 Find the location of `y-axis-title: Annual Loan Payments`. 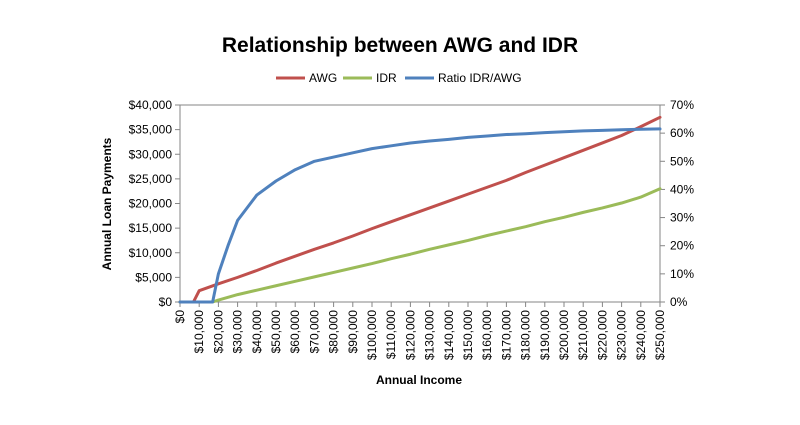

y-axis-title: Annual Loan Payments is located at coordinates (107, 203).